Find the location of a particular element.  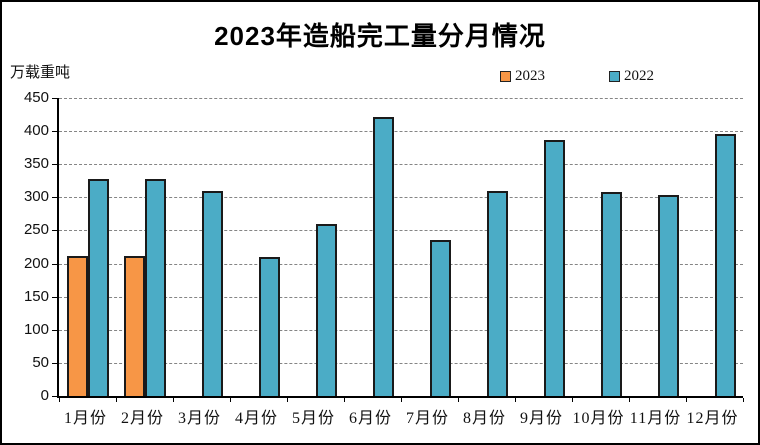

bar-2022-9月份 is located at coordinates (554, 267).